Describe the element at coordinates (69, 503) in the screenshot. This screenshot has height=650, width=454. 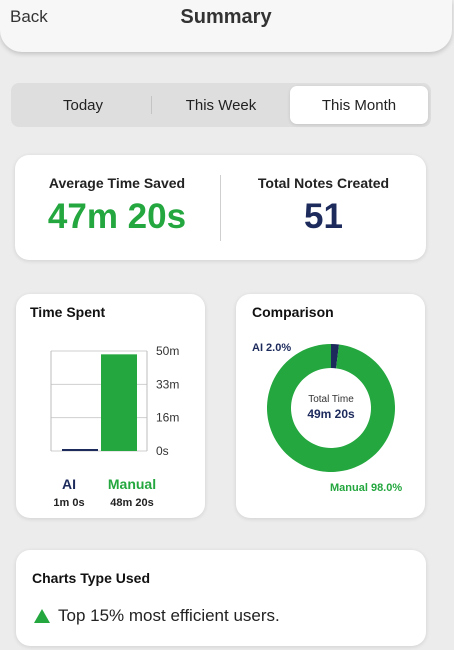
I see `bar-value-ai: 1m 0s` at that location.